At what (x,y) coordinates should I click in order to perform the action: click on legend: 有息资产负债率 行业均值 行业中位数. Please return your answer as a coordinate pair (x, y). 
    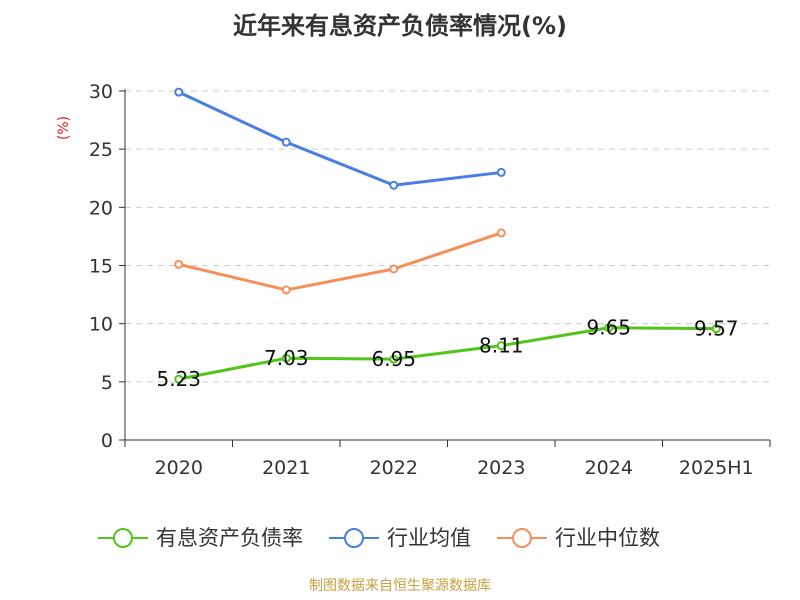
    Looking at the image, I should click on (379, 538).